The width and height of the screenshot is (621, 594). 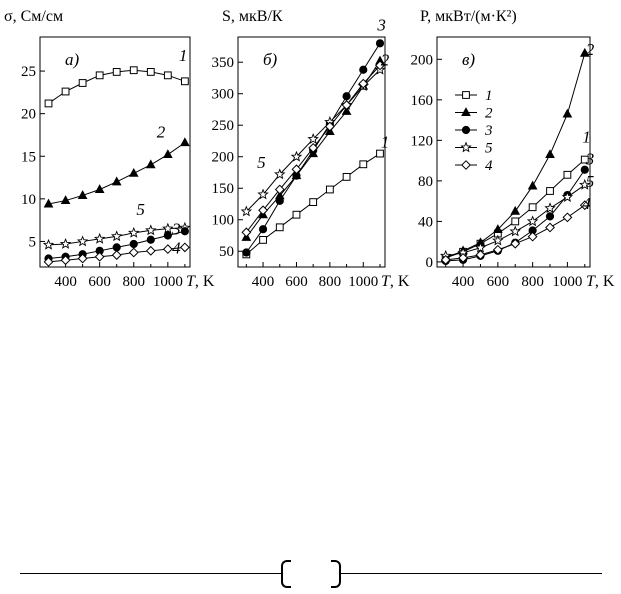 I want to click on panel-b-ytick-label: 200, so click(x=223, y=158).